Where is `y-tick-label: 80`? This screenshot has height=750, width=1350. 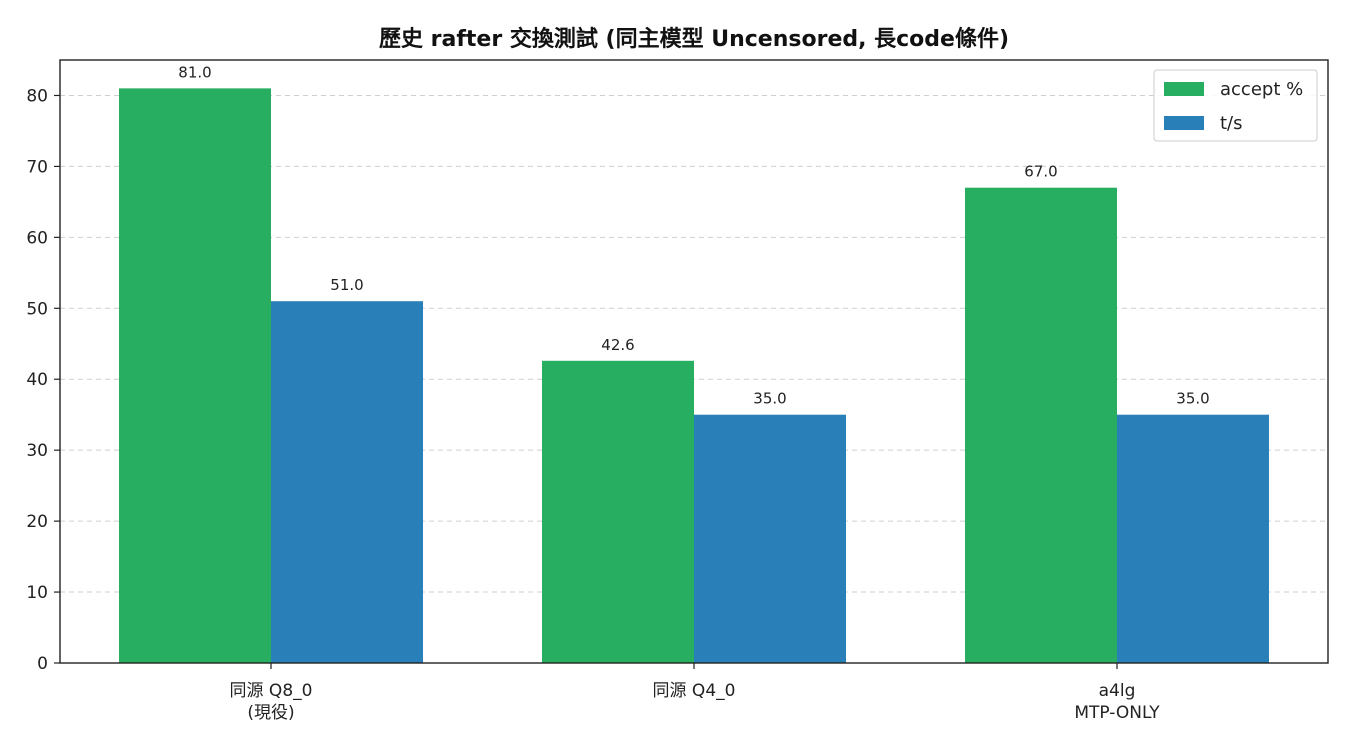 y-tick-label: 80 is located at coordinates (37, 96).